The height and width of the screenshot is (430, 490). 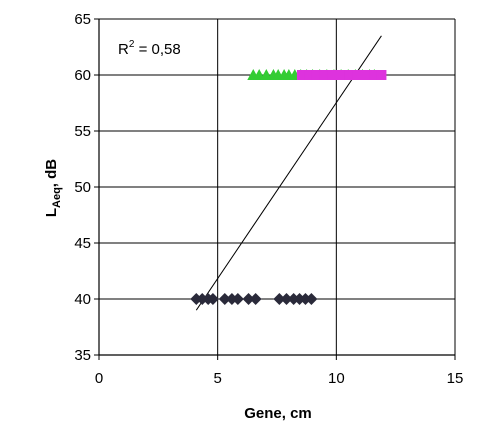 I want to click on y-tick-label: 60, so click(x=82, y=75).